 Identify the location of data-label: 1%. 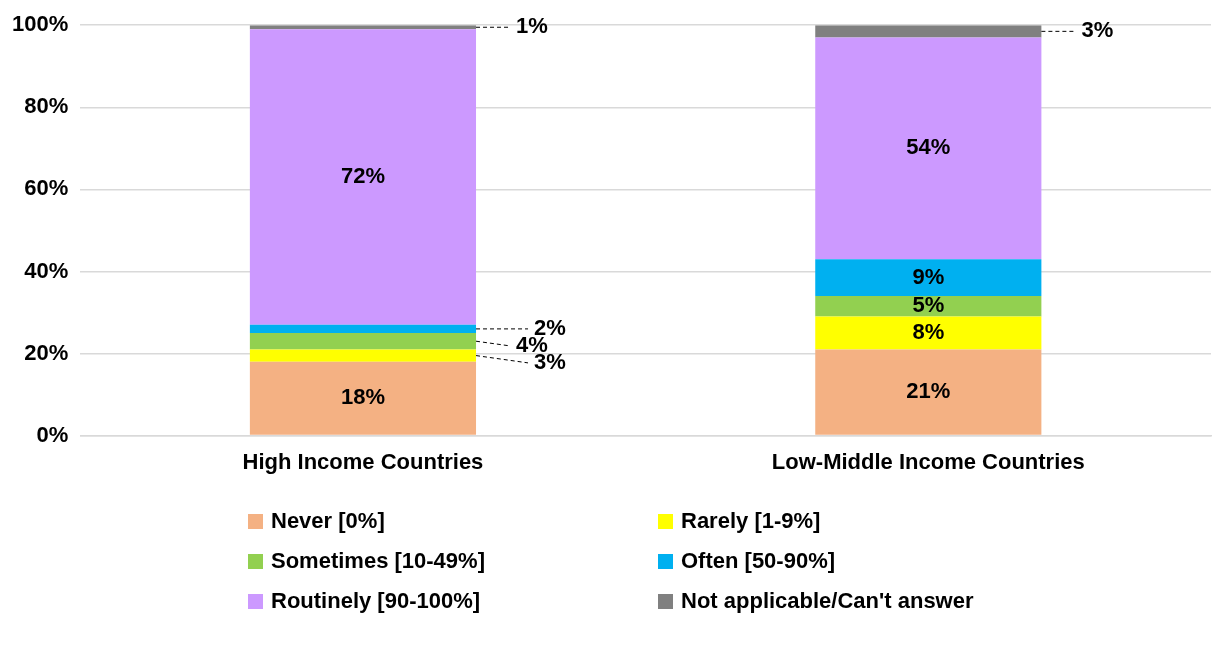
(532, 26).